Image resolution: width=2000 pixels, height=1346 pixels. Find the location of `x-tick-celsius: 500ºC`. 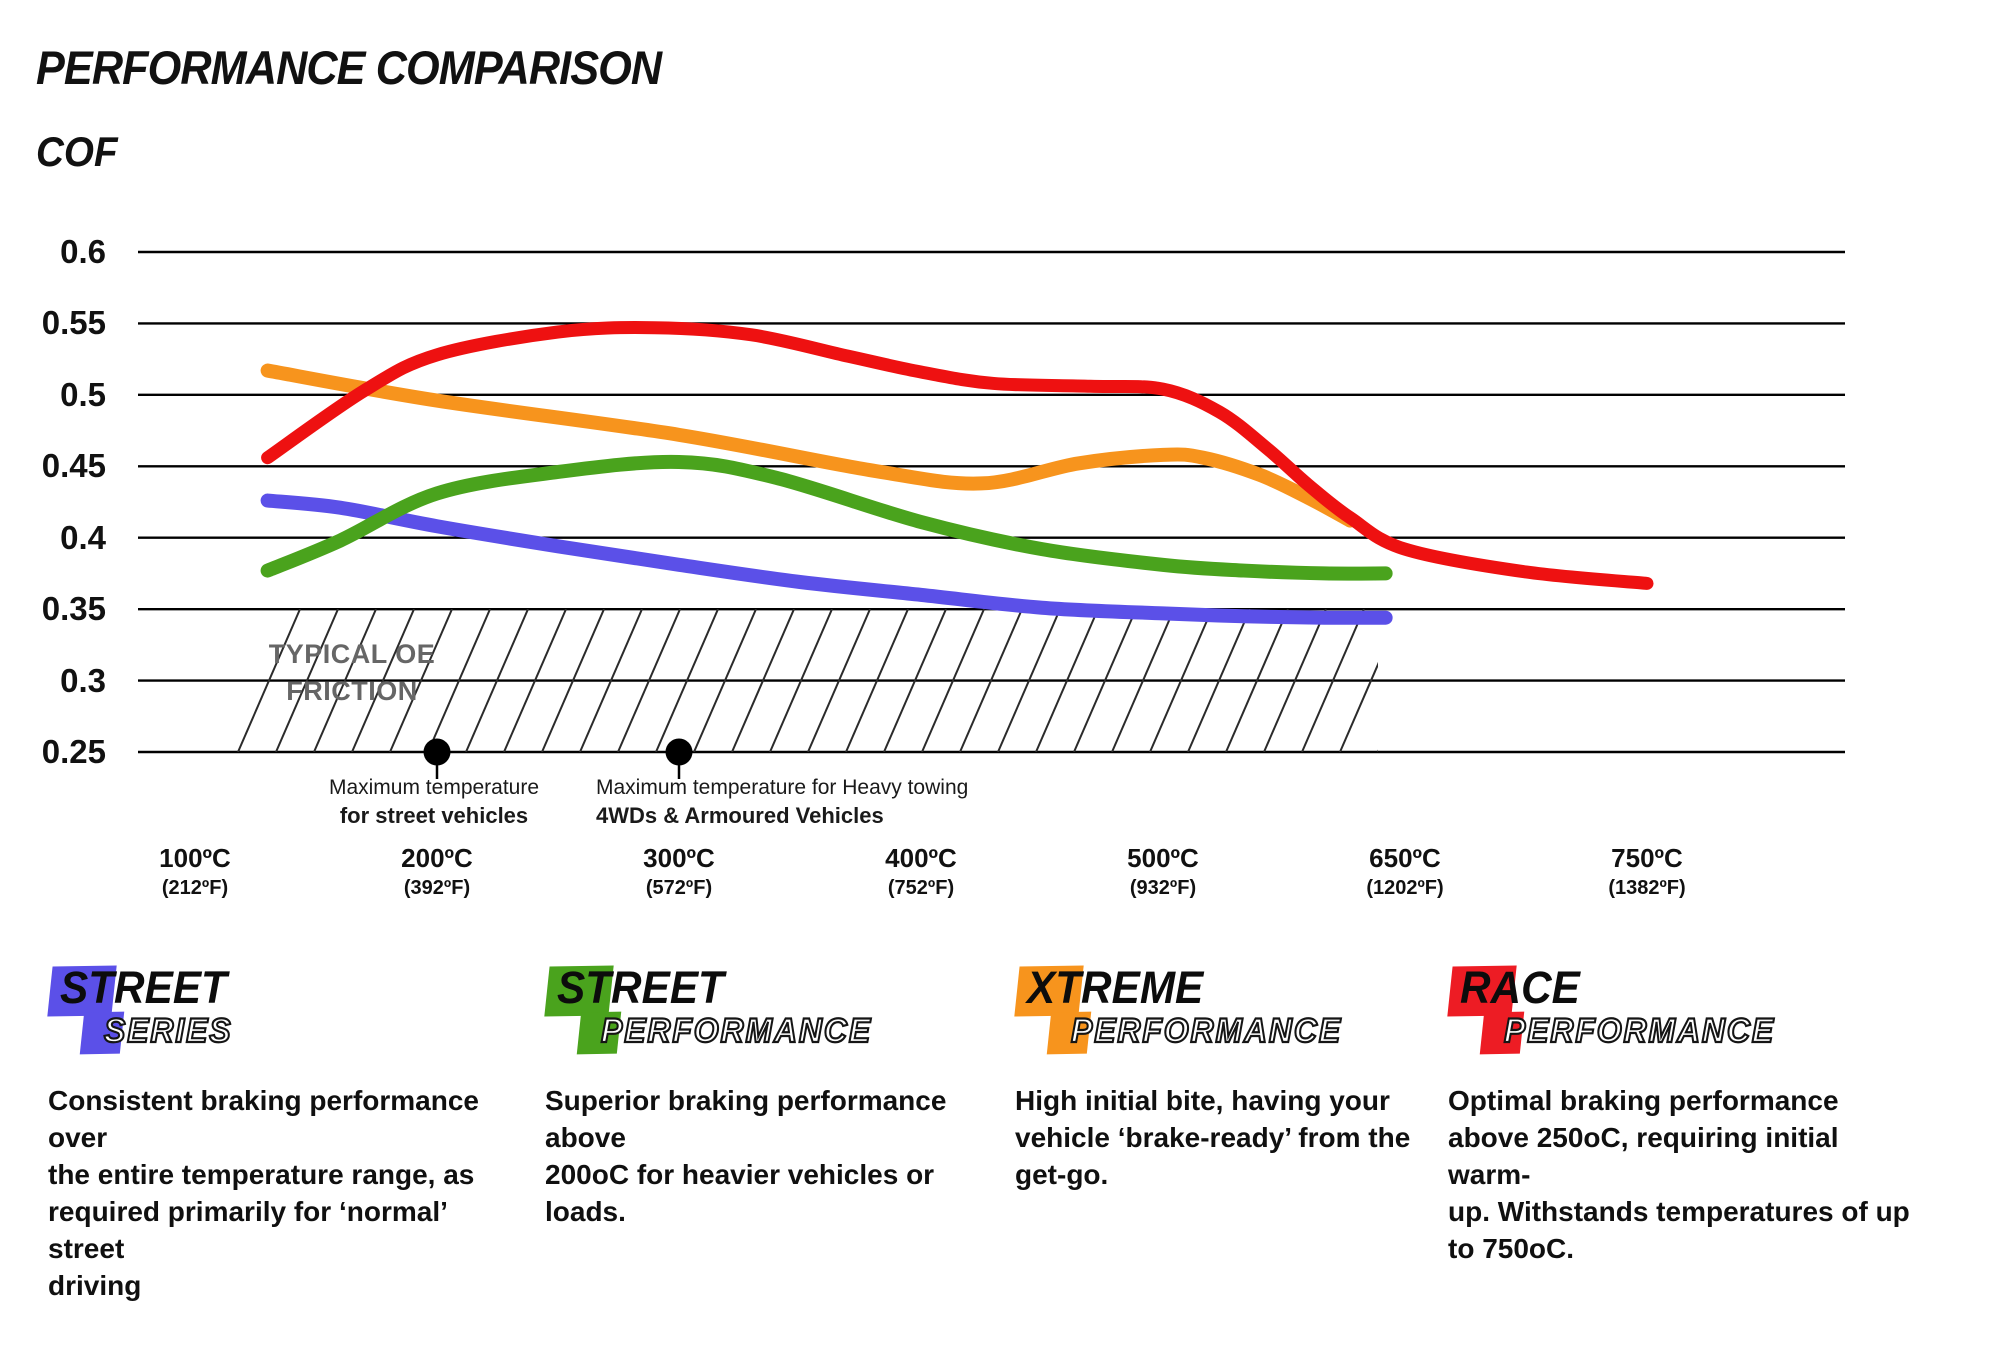

x-tick-celsius: 500ºC is located at coordinates (1163, 858).